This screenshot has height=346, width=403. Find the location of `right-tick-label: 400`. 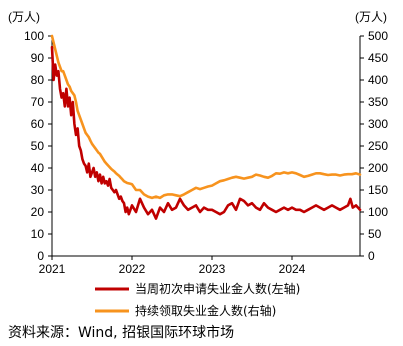

right-tick-label: 400 is located at coordinates (378, 80).